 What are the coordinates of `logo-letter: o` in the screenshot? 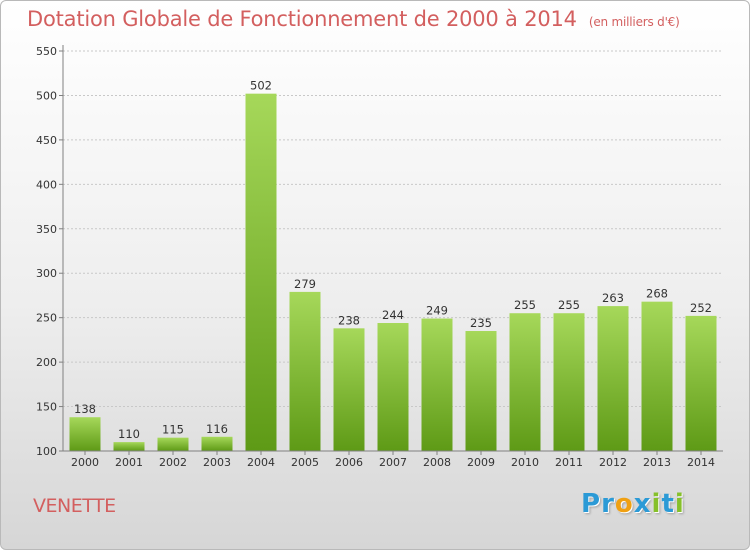 It's located at (624, 504).